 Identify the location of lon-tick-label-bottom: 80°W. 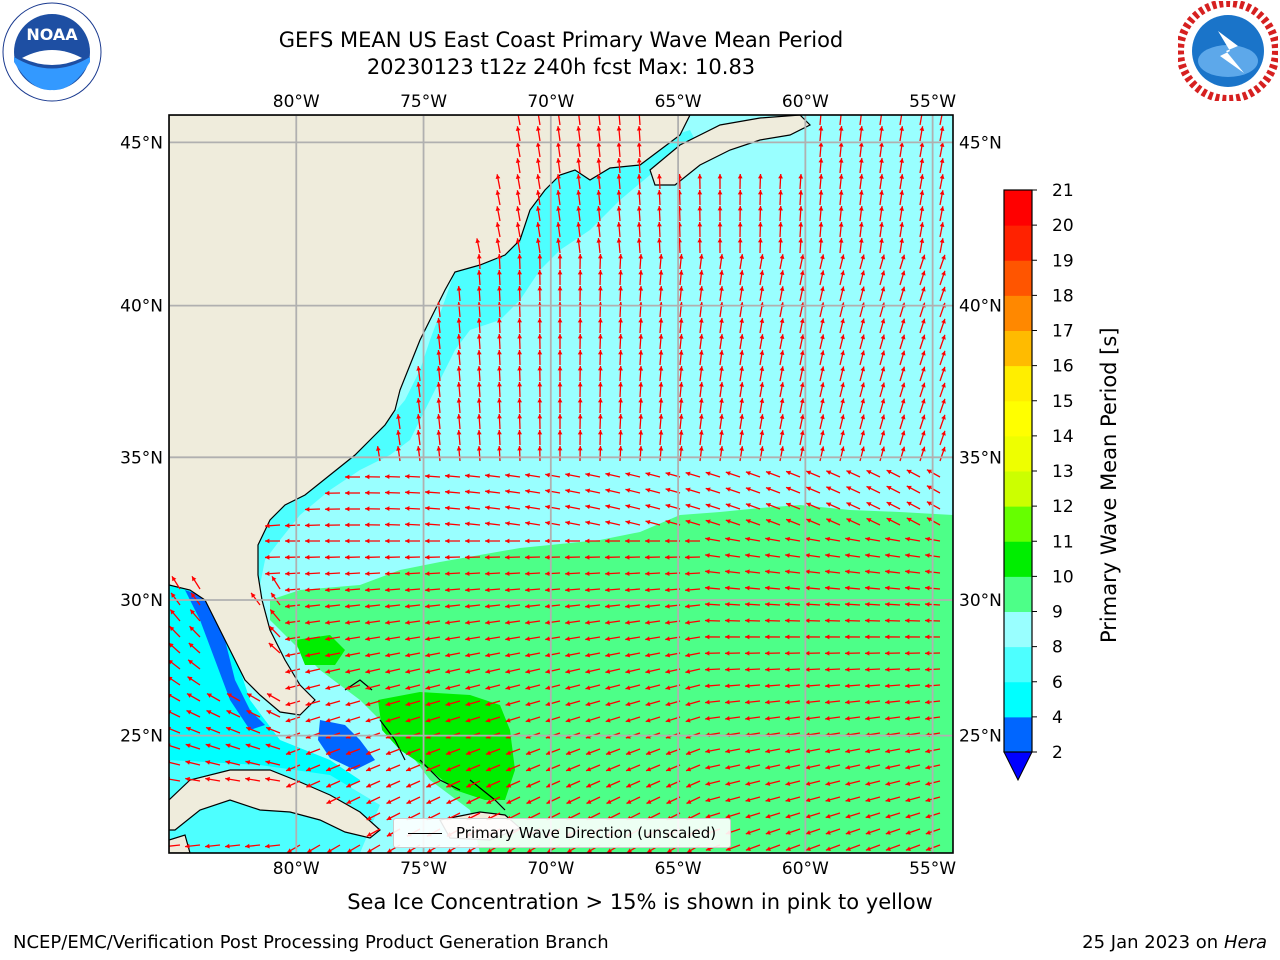
(296, 869).